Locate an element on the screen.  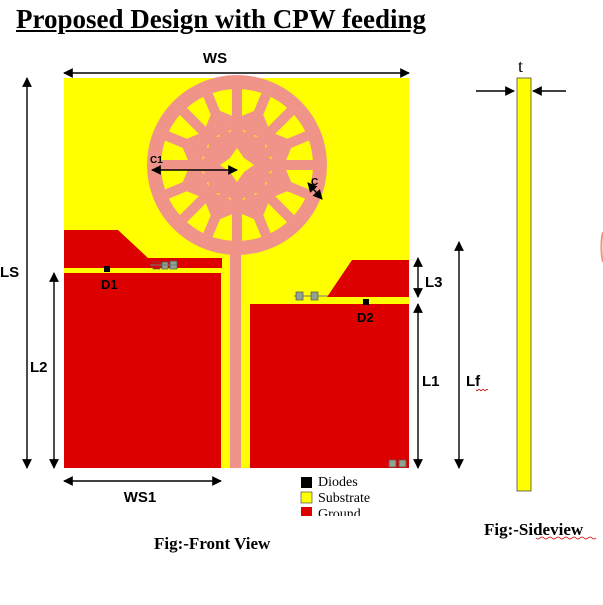
caption-side-view: Fig:-Sideview is located at coordinates (534, 529).